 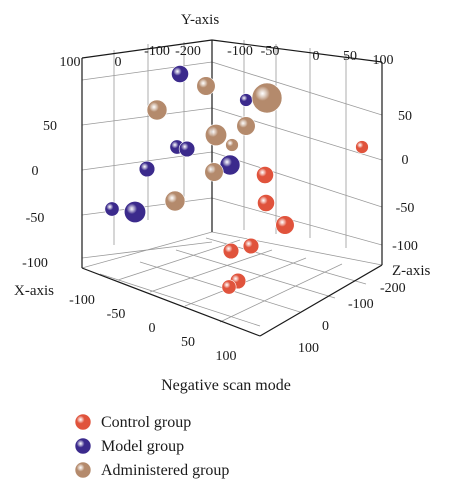 I want to click on depth-tick-label: -200, so click(x=393, y=288).